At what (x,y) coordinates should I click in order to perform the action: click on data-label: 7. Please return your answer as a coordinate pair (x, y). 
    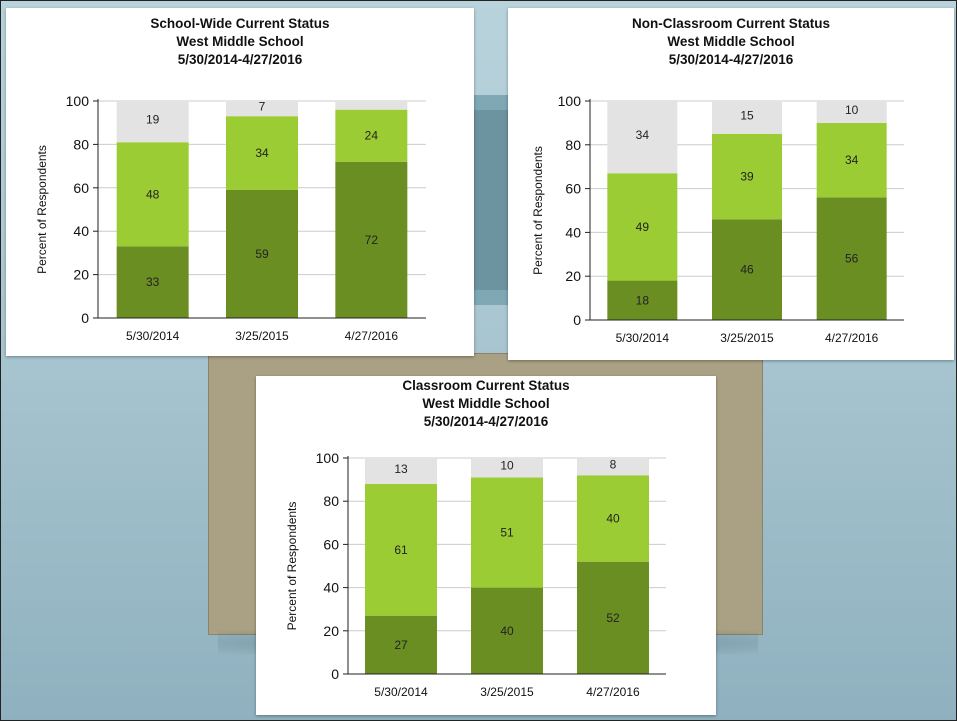
    Looking at the image, I should click on (262, 107).